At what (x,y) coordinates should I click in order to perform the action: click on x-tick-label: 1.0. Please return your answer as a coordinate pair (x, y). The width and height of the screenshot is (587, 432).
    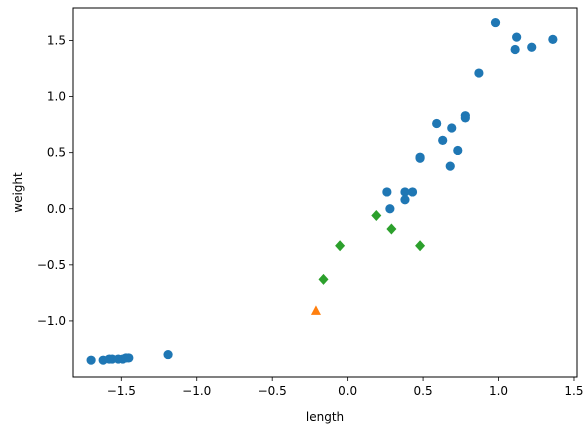
    Looking at the image, I should click on (498, 391).